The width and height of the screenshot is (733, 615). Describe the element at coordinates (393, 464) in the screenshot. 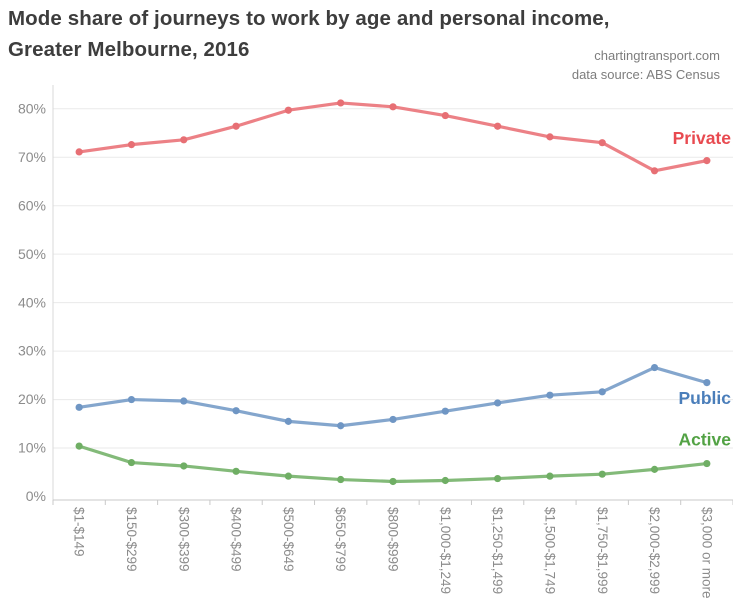

I see `active-series-line` at that location.